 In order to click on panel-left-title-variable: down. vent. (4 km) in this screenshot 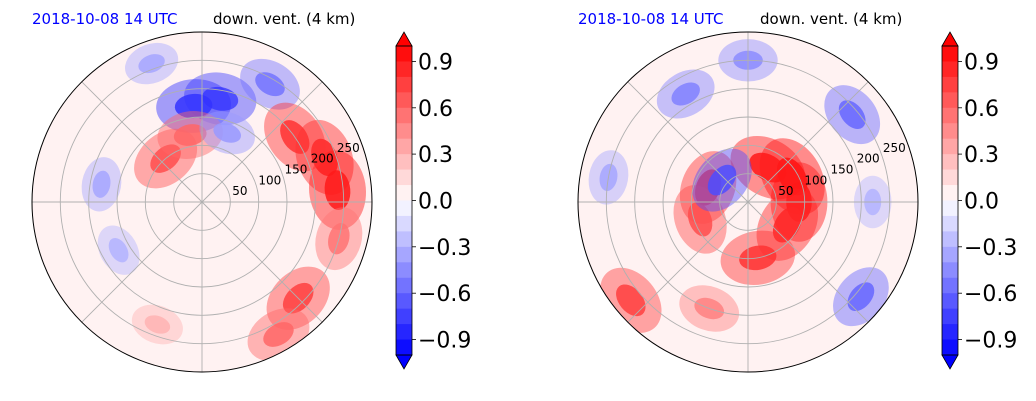, I will do `click(284, 19)`.